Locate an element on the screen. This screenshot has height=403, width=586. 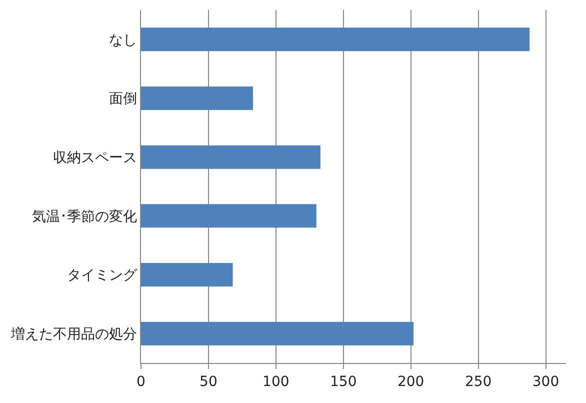
y-tick-label: 気温･季節の変化 is located at coordinates (85, 216).